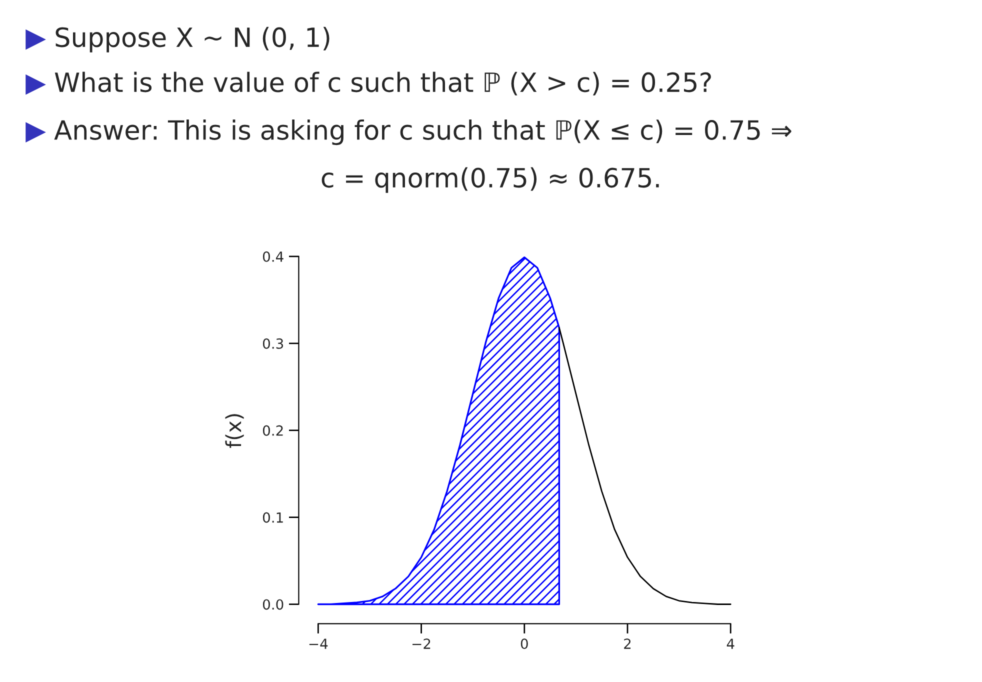 Image resolution: width=982 pixels, height=682 pixels. What do you see at coordinates (273, 343) in the screenshot?
I see `y-tick-label: 0.3` at bounding box center [273, 343].